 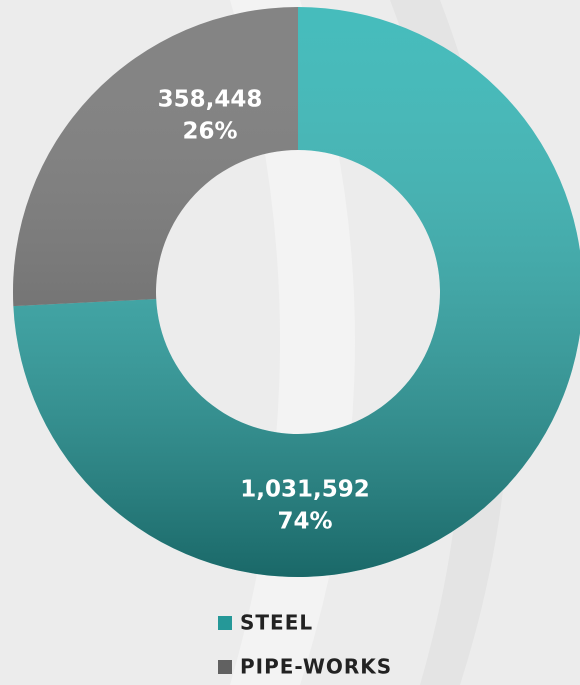 What do you see at coordinates (304, 522) in the screenshot?
I see `percent-label: 74%` at bounding box center [304, 522].